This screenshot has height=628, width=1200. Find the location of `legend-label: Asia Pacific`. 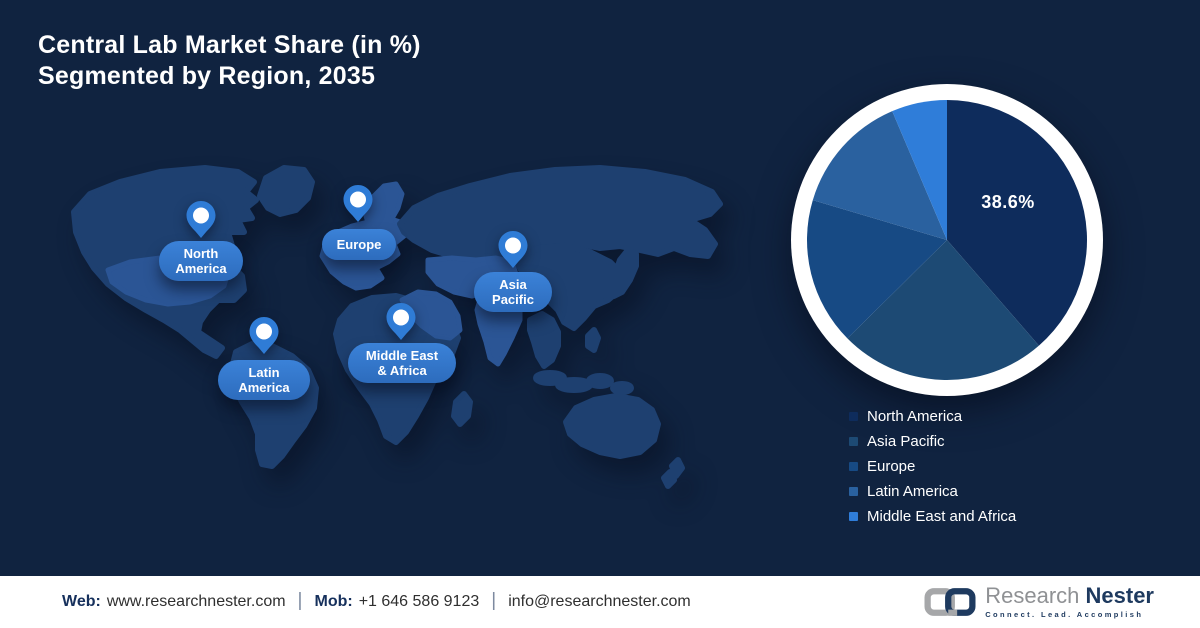

legend-label: Asia Pacific is located at coordinates (906, 441).